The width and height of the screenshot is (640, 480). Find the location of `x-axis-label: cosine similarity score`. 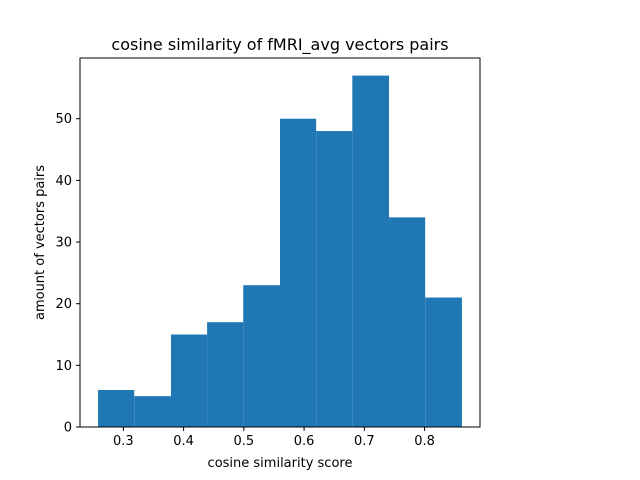

x-axis-label: cosine similarity score is located at coordinates (280, 463).